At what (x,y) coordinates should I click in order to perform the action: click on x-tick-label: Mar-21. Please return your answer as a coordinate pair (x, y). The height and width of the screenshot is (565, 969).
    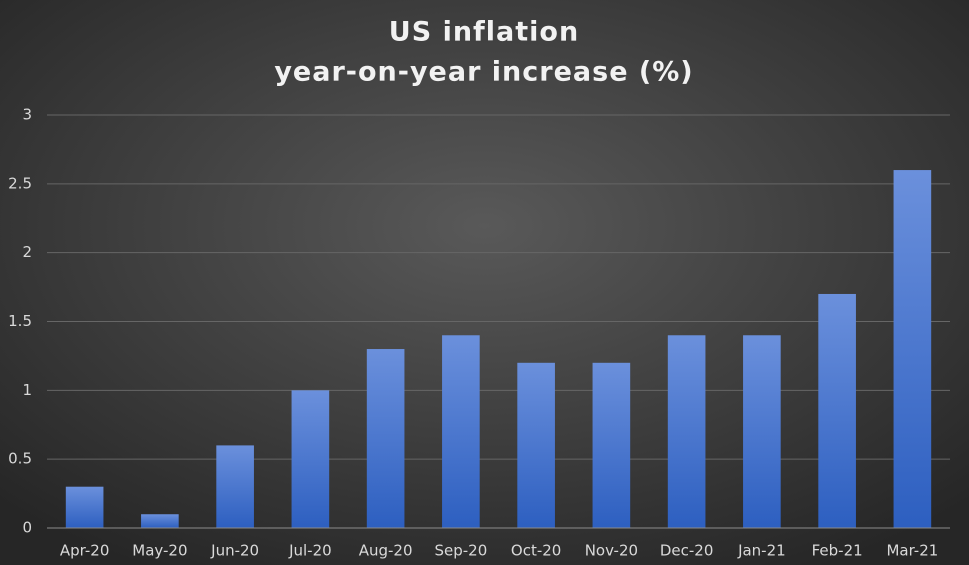
    Looking at the image, I should click on (912, 551).